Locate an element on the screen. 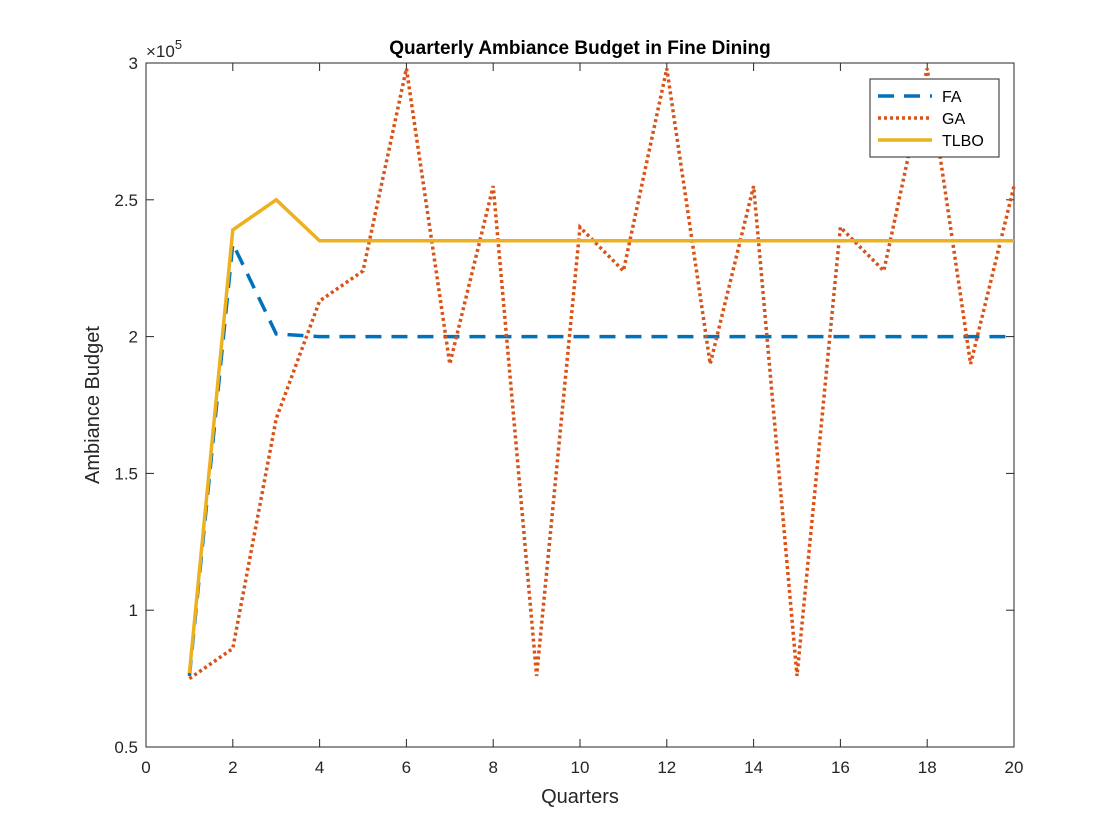 The image size is (1120, 840). x-tick-label: 12 is located at coordinates (666, 767).